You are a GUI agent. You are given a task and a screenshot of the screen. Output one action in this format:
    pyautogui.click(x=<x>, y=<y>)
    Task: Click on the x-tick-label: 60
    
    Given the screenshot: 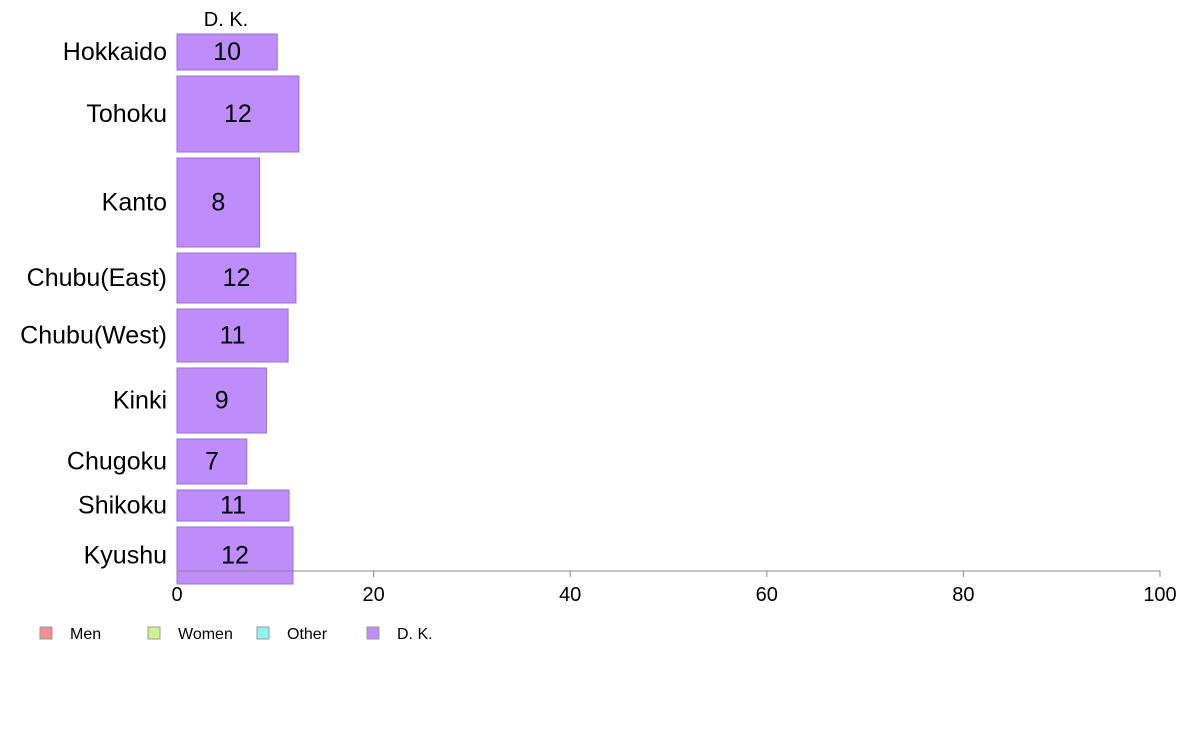 What is the action you would take?
    pyautogui.click(x=767, y=595)
    